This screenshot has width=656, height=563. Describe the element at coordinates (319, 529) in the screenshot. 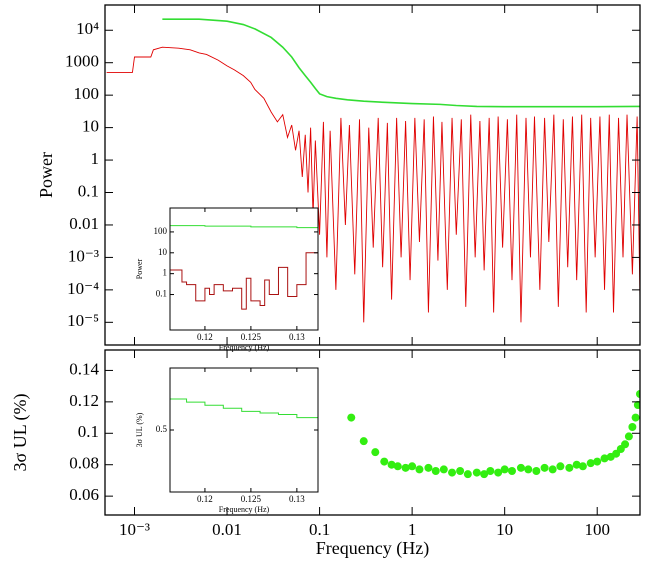

I see `x-tick-label: 0.1` at that location.